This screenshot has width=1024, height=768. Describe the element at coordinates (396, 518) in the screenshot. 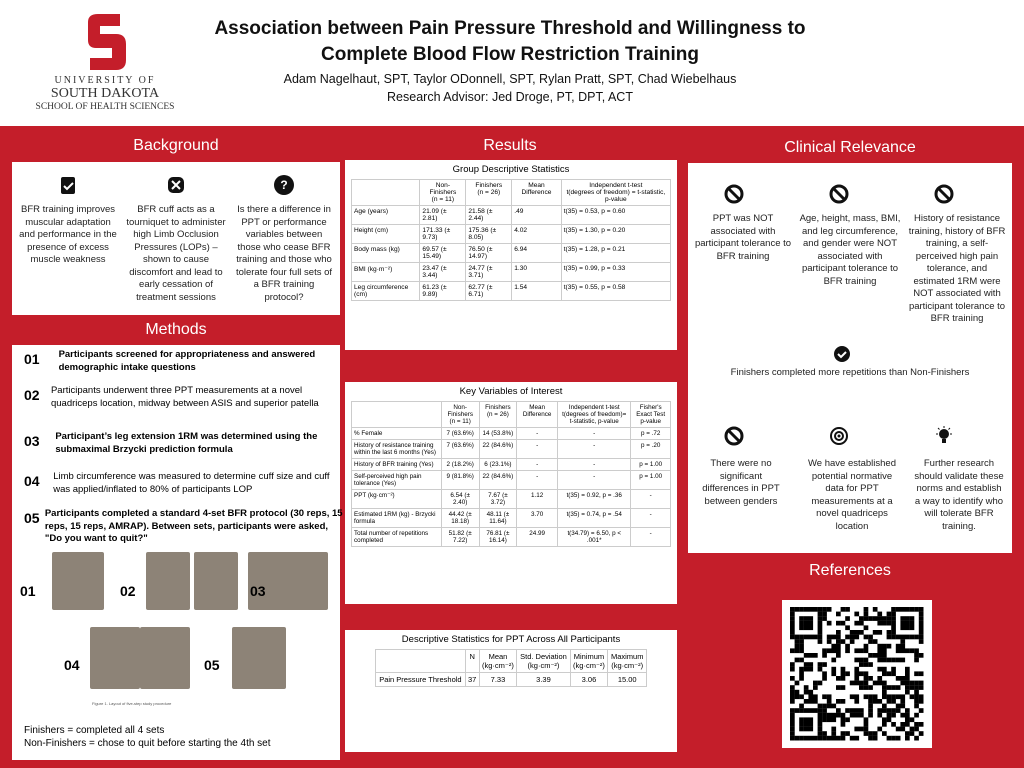

I see `table-cell: Estimated 1RM (kg) - Brzycki formula` at that location.